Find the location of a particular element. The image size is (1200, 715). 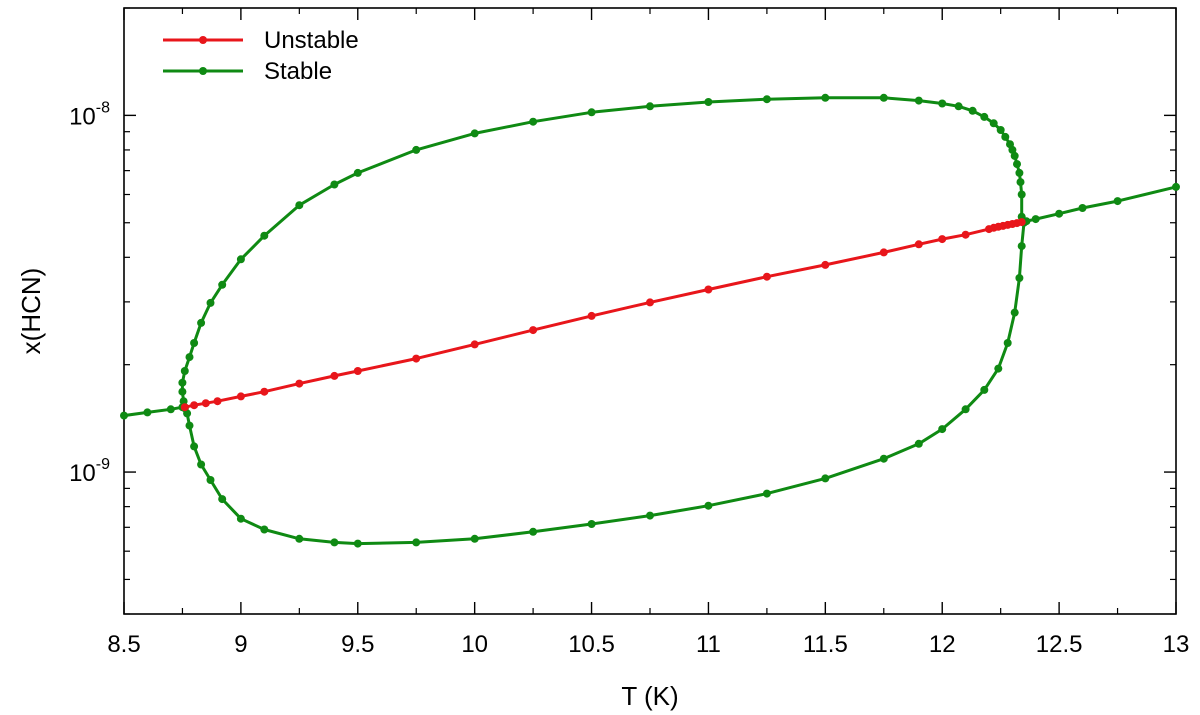

y-tick-labels: 10-9 10-8 is located at coordinates (89, 293).